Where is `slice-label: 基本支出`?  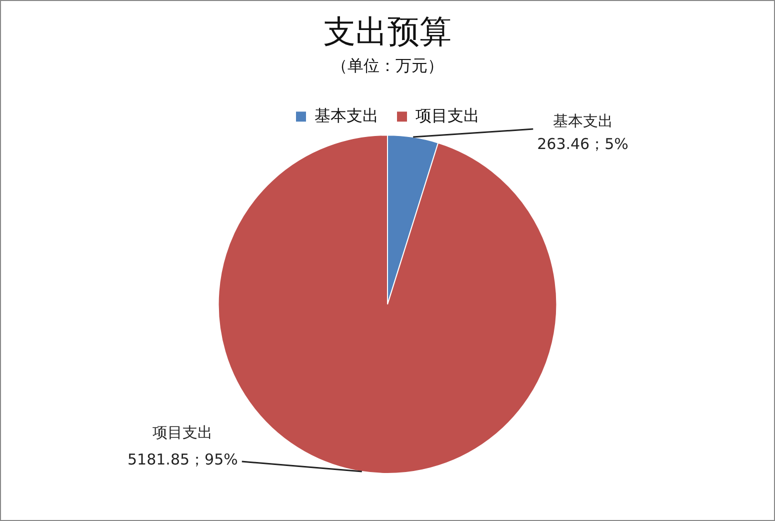
slice-label: 基本支出 is located at coordinates (582, 121).